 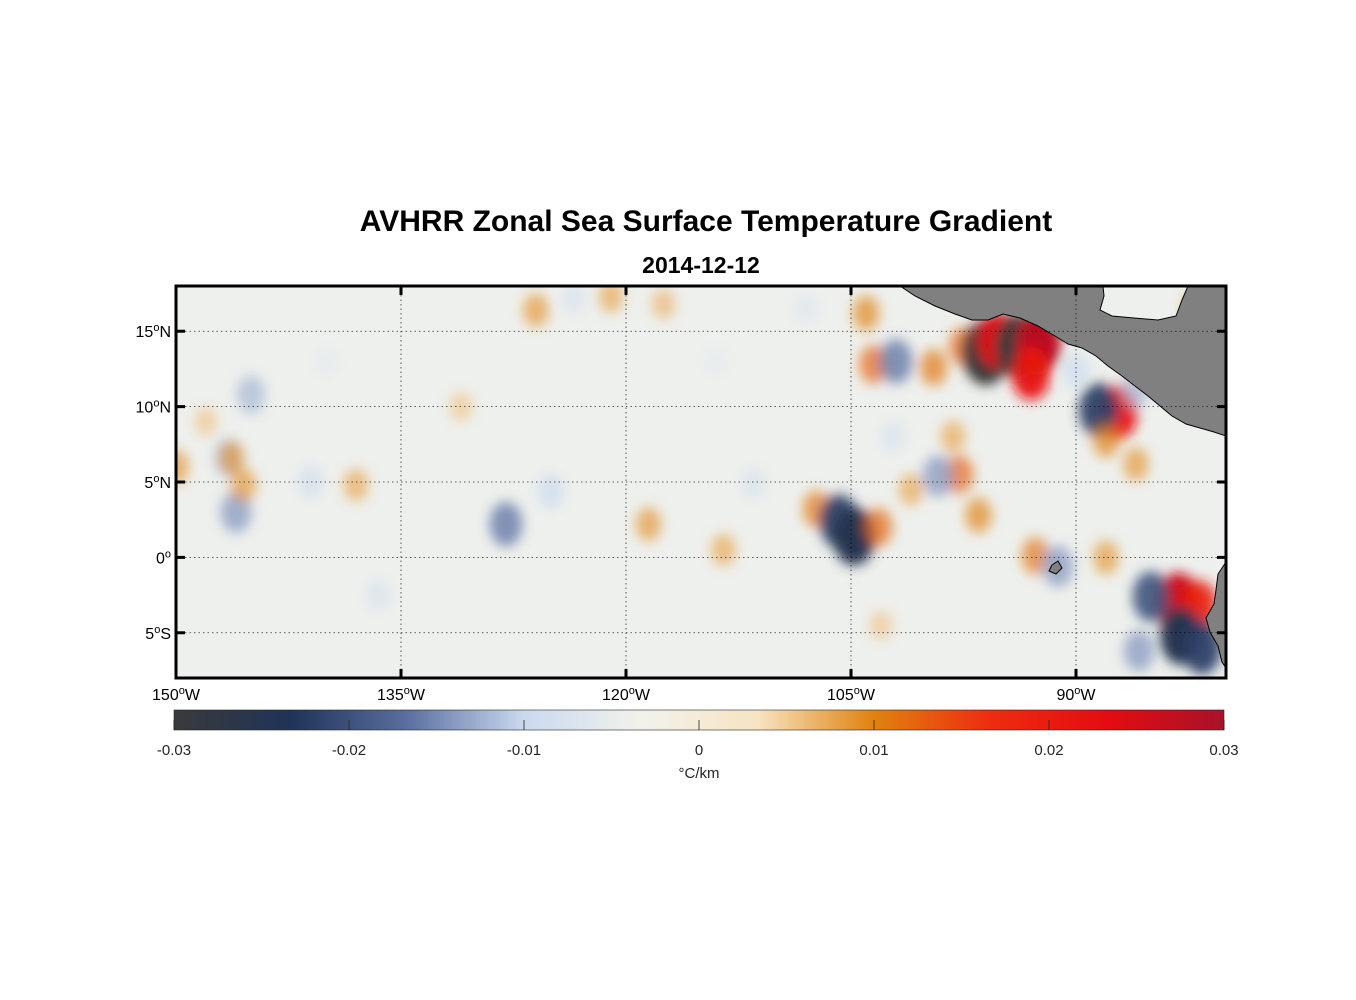 I want to click on lat-label: 0o, so click(x=163, y=557).